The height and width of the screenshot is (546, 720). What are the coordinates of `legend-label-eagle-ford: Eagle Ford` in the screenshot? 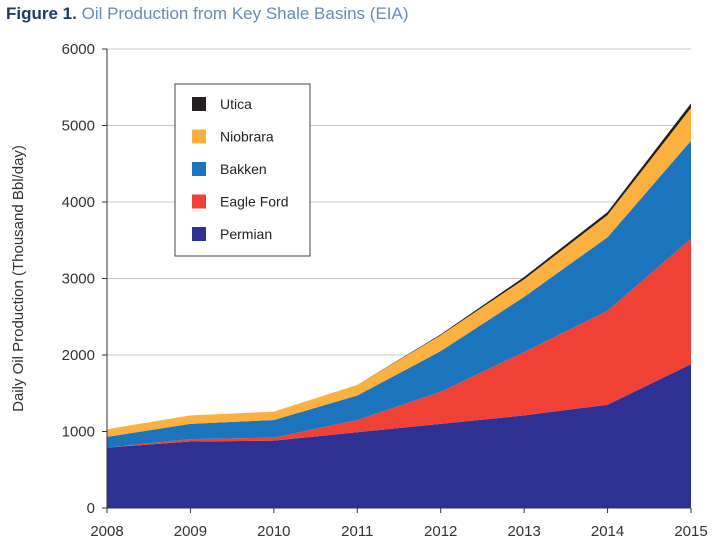 It's located at (254, 202).